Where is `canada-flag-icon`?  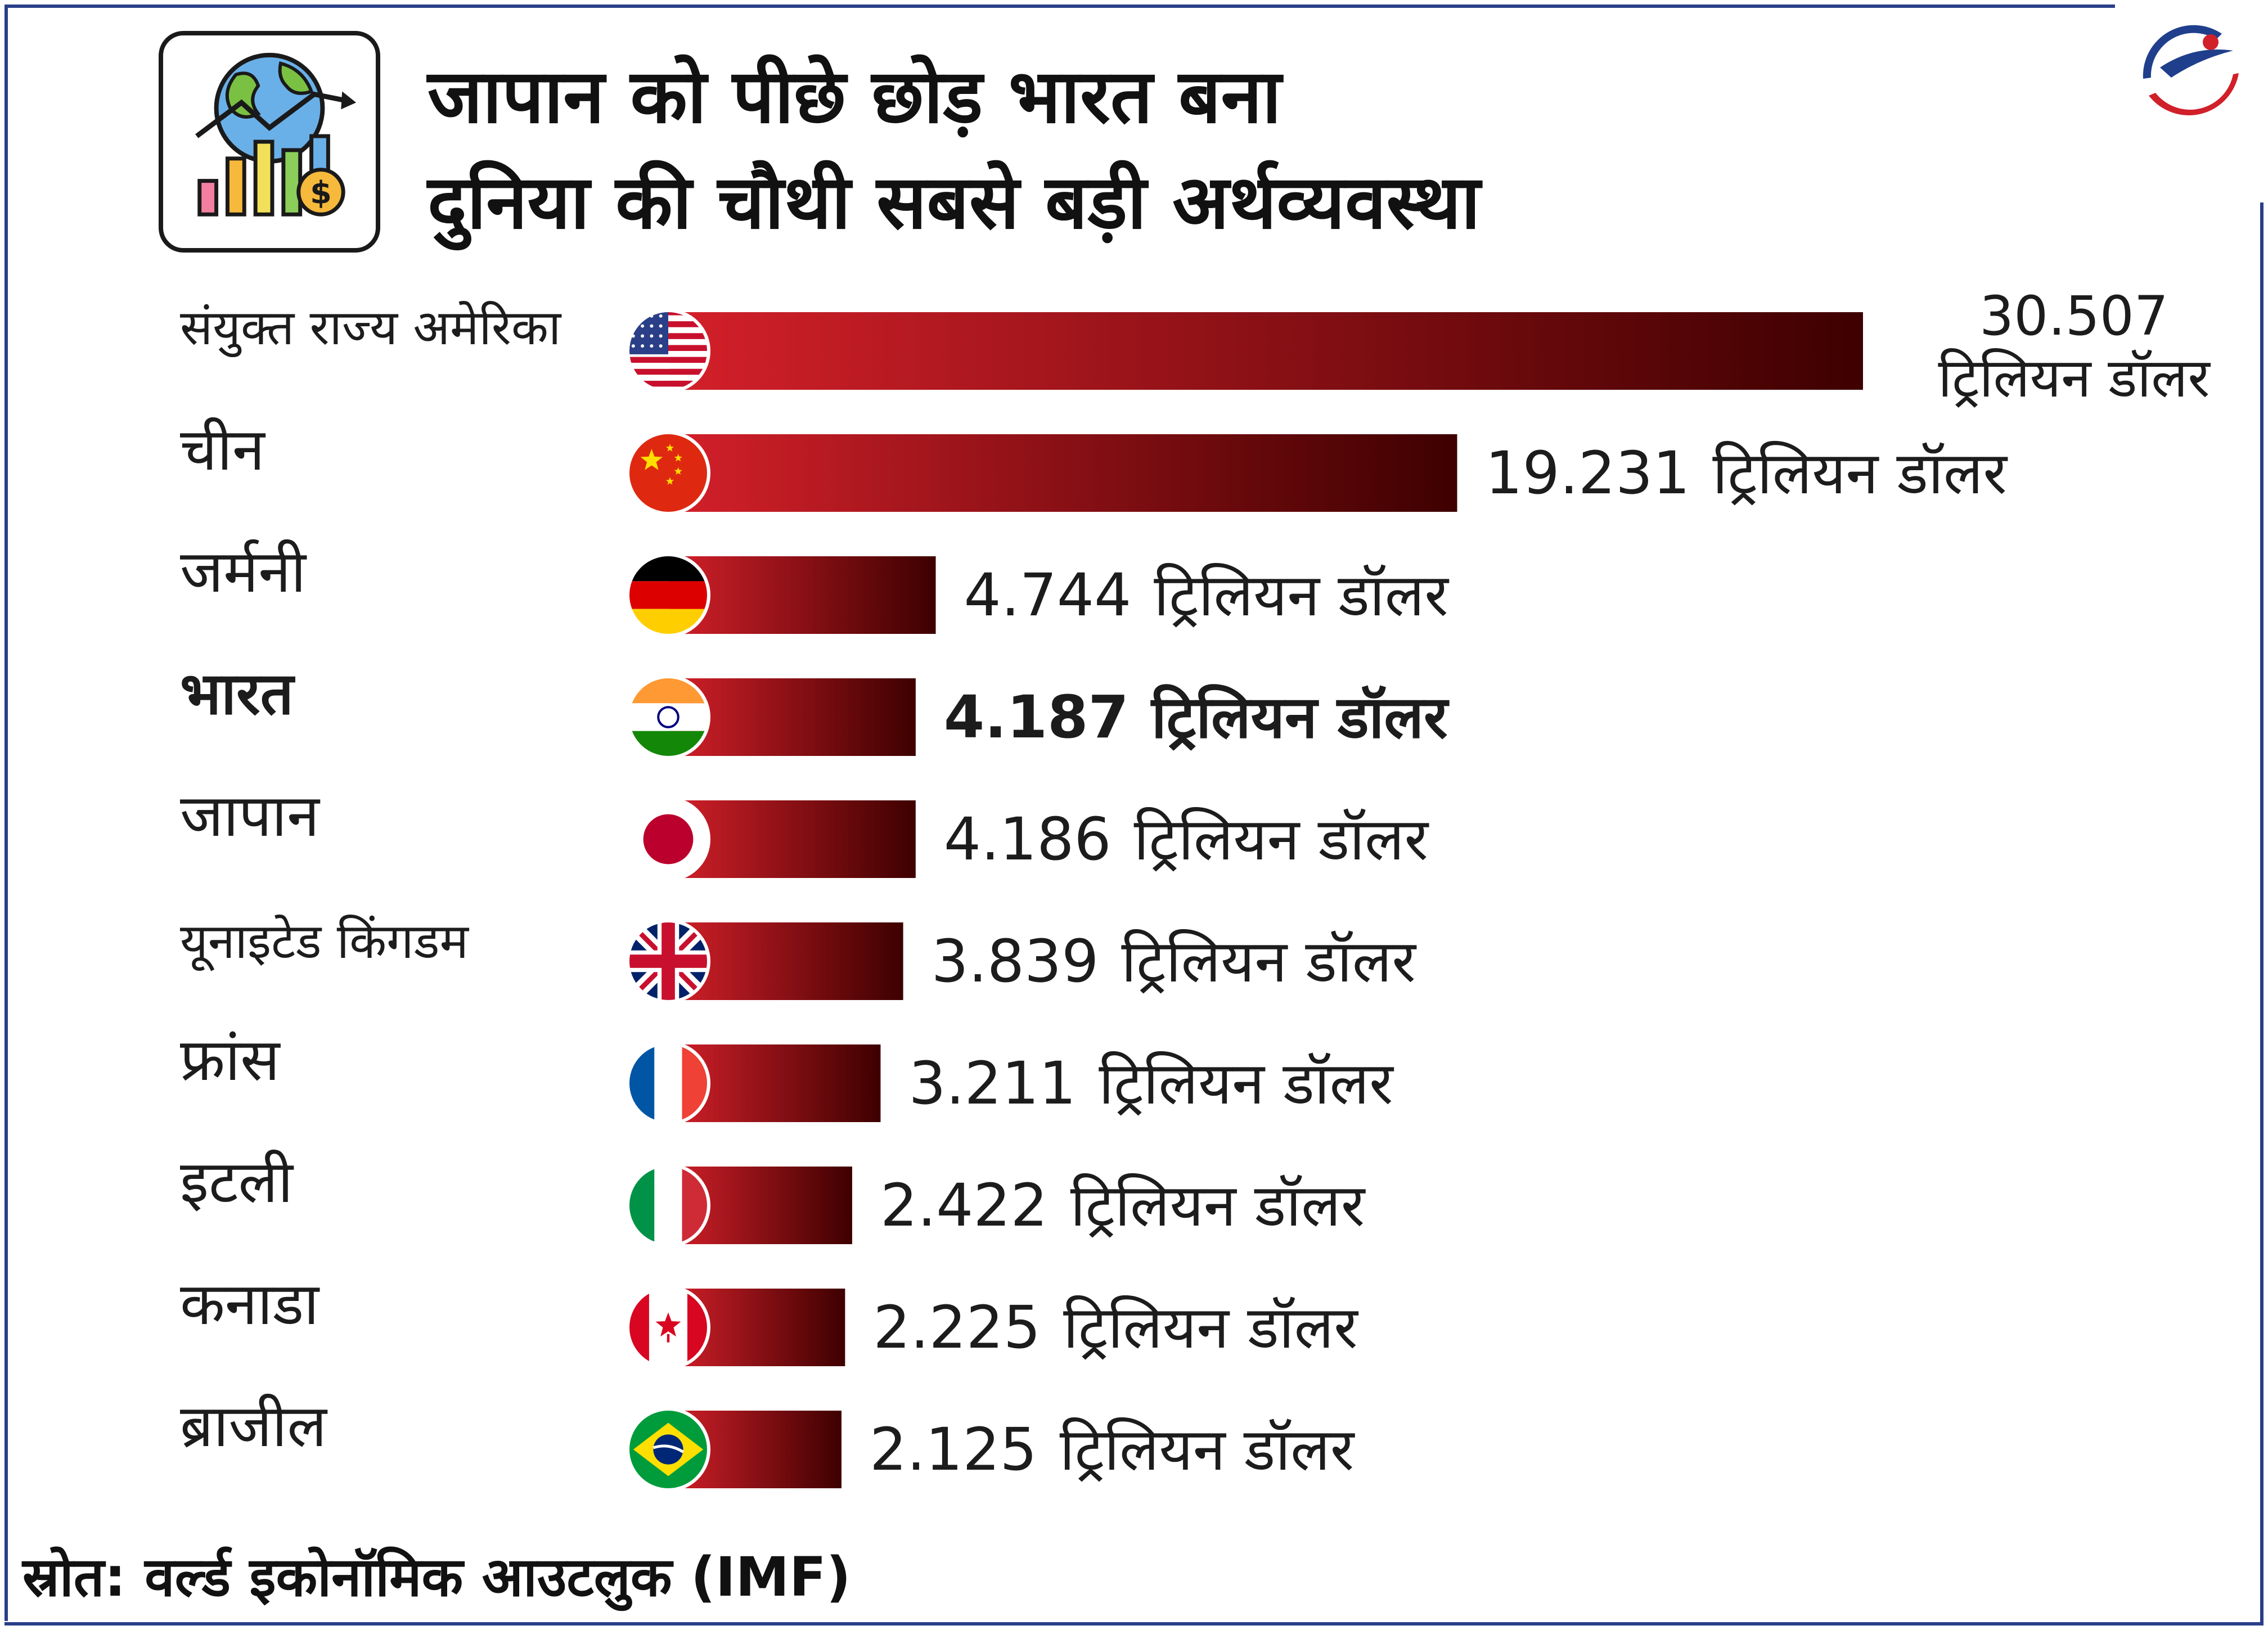 canada-flag-icon is located at coordinates (668, 1327).